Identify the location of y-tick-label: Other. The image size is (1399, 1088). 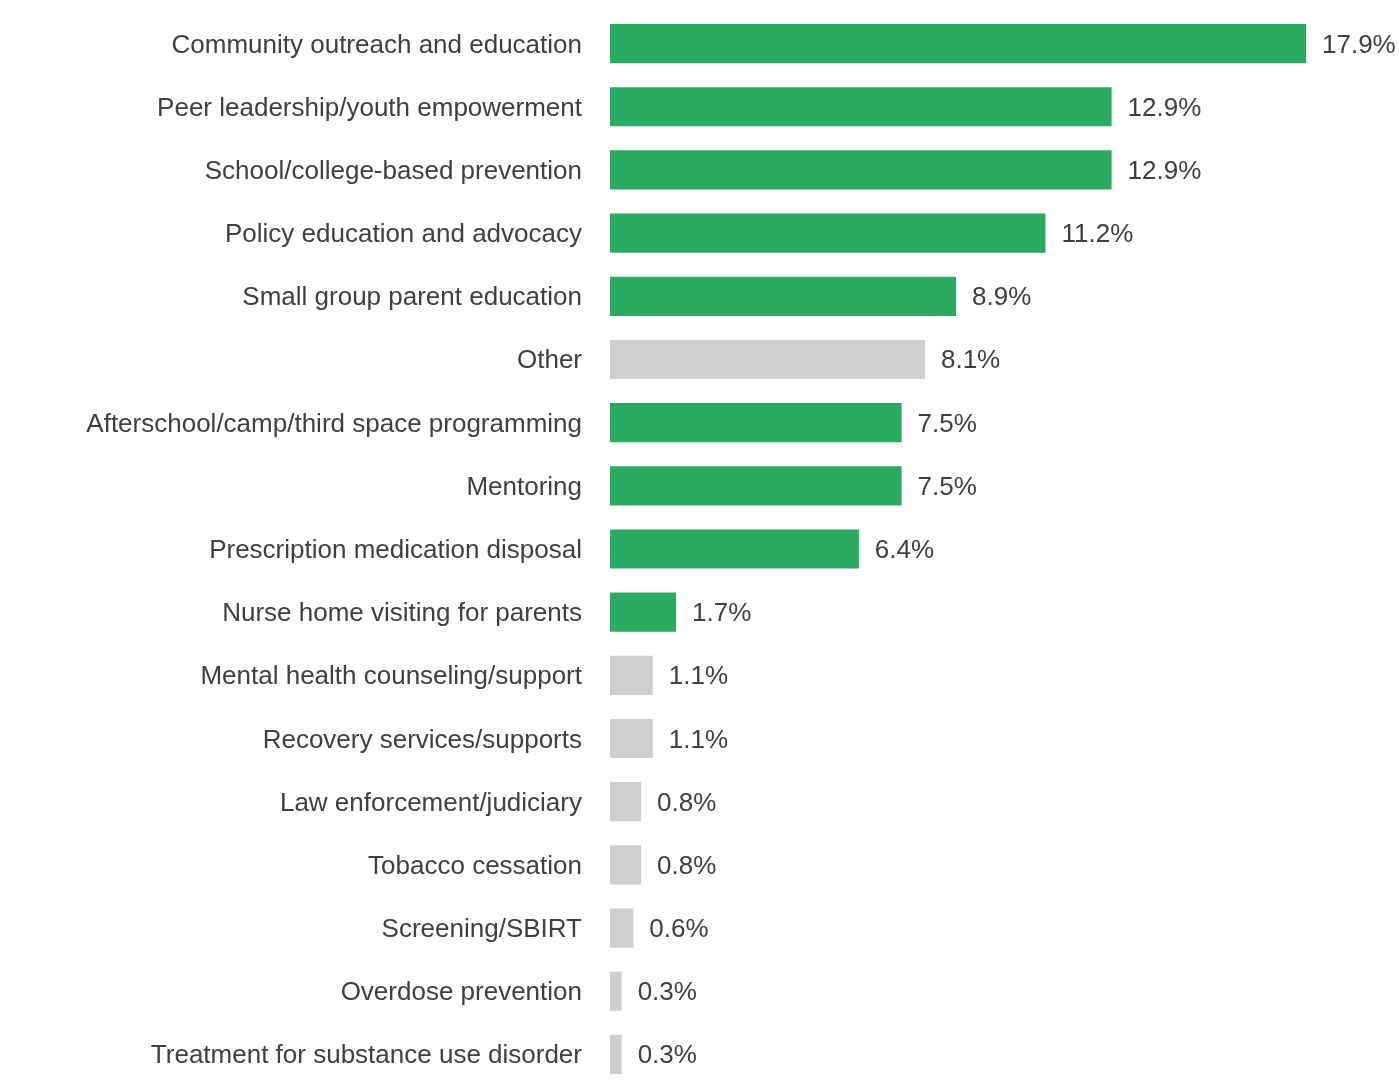
(549, 359).